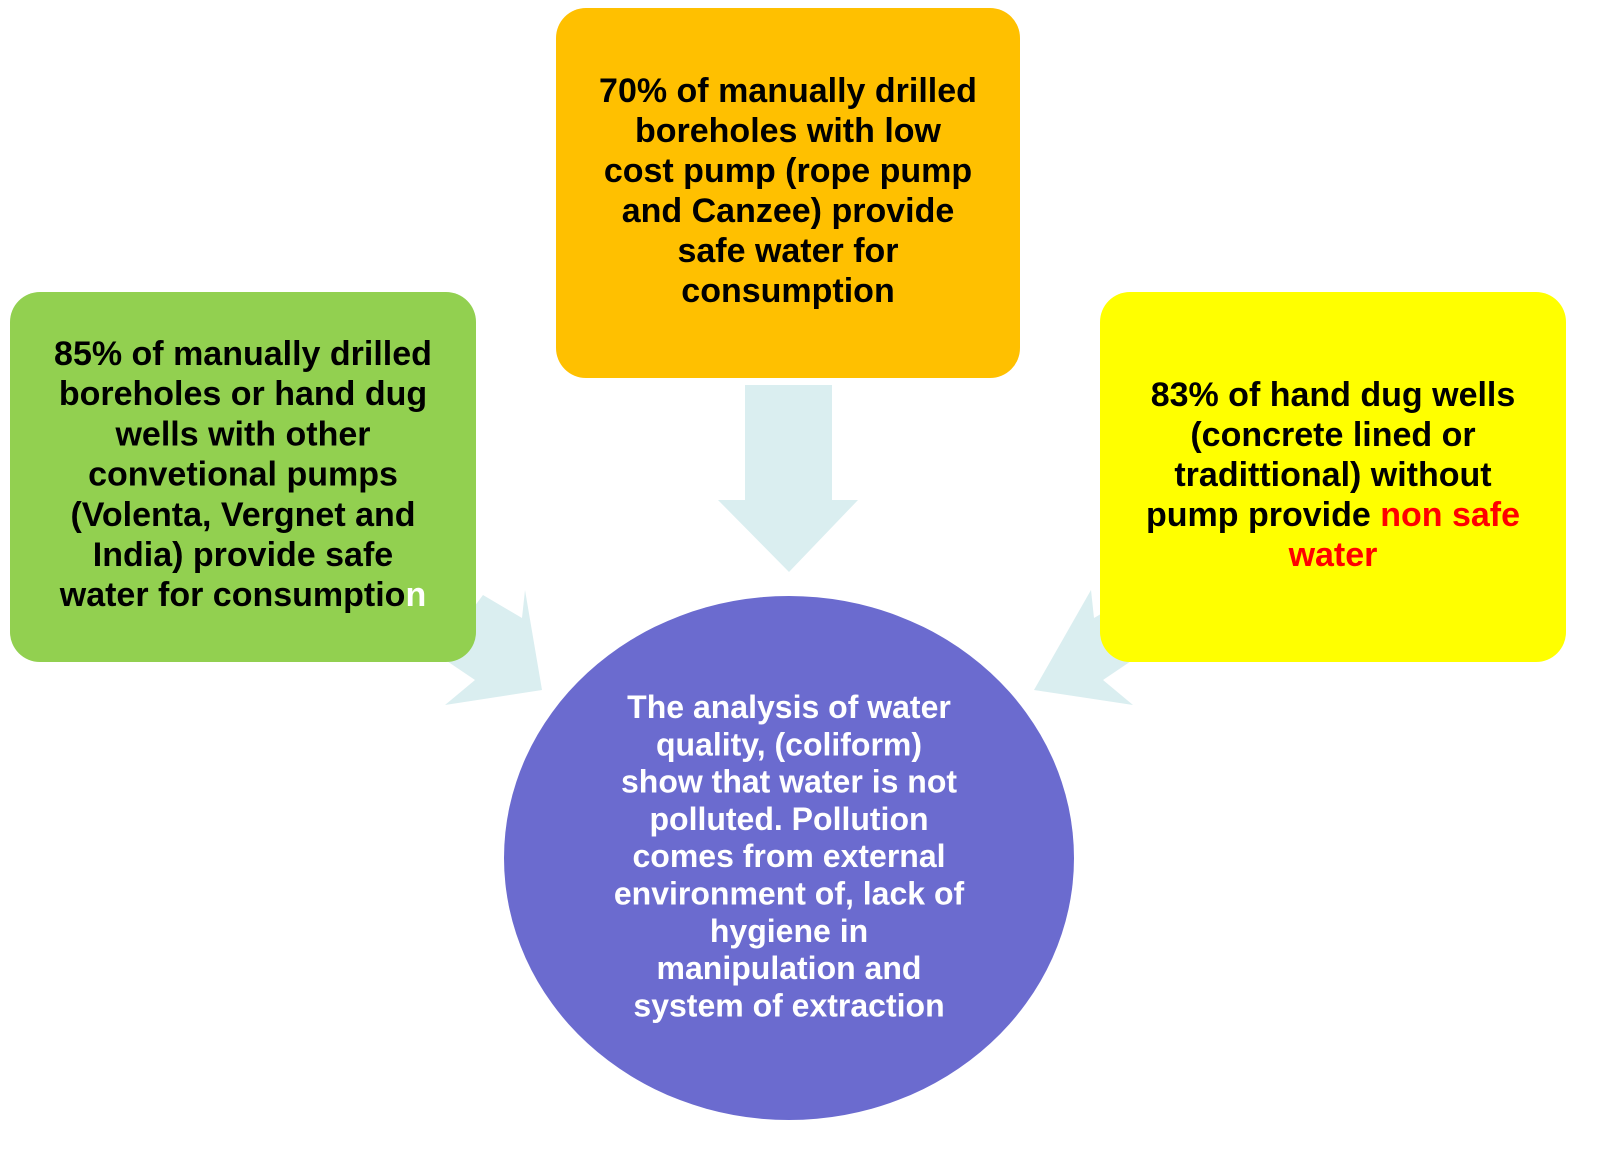 The height and width of the screenshot is (1151, 1616). I want to click on node-text-line: water, so click(1333, 555).